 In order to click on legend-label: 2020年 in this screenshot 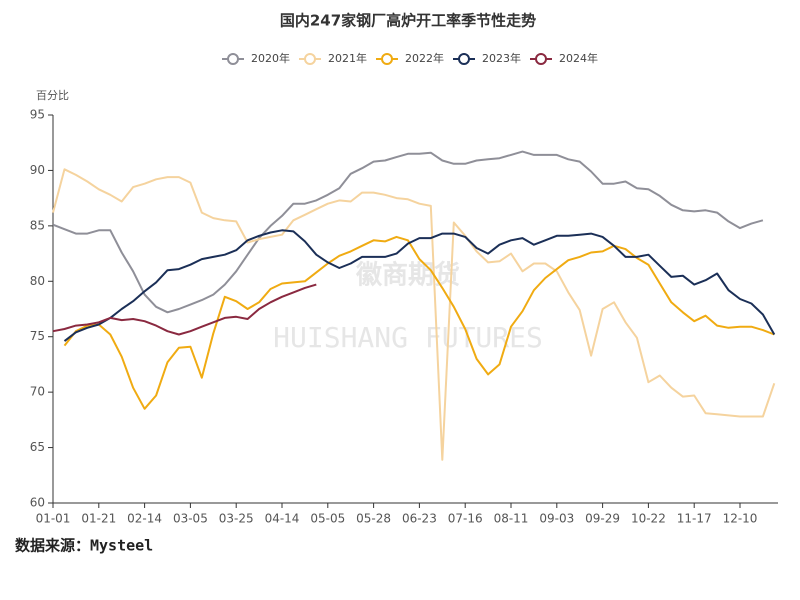, I will do `click(270, 58)`.